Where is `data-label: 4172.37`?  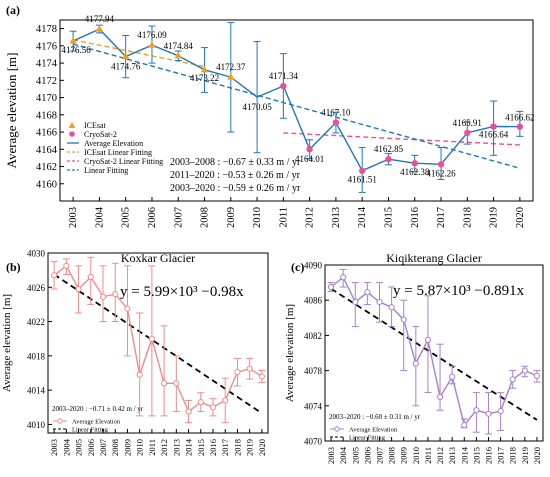 data-label: 4172.37 is located at coordinates (231, 67).